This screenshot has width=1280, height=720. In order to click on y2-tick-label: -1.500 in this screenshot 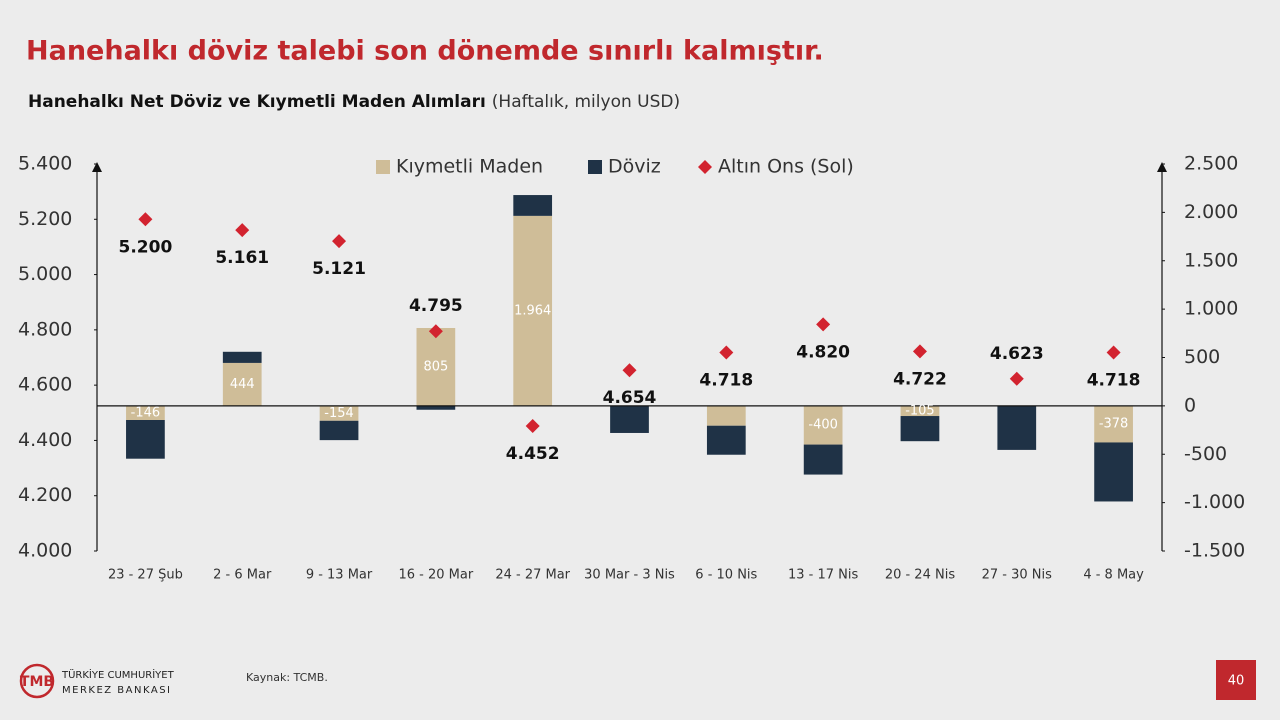, I will do `click(1214, 551)`.